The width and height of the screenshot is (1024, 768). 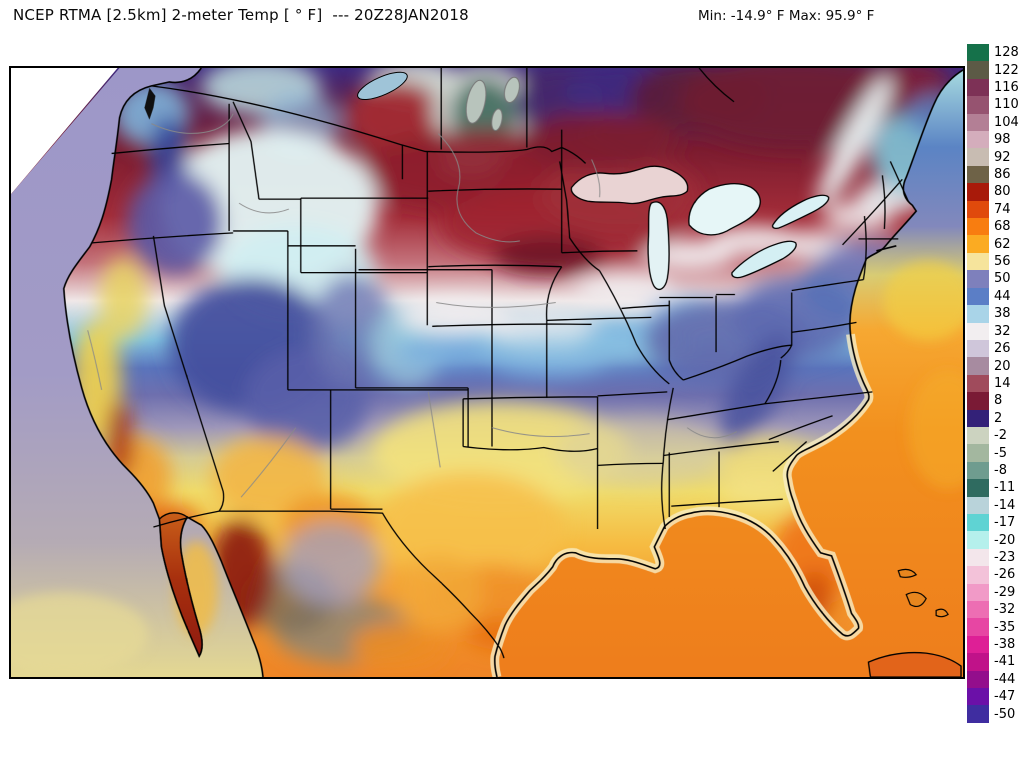 I want to click on colorbar-row: 74, so click(x=993, y=209).